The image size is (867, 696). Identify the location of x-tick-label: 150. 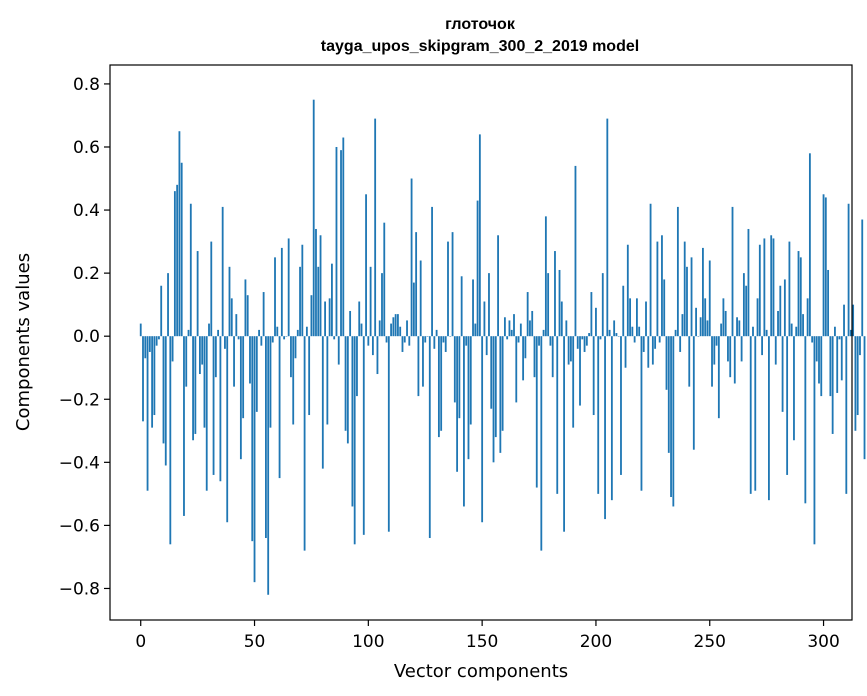
(482, 642).